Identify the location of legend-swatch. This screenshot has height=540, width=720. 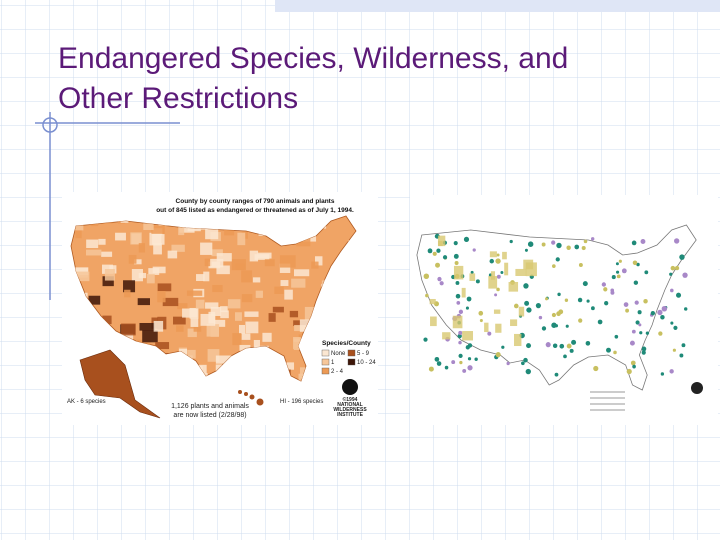
(351, 362).